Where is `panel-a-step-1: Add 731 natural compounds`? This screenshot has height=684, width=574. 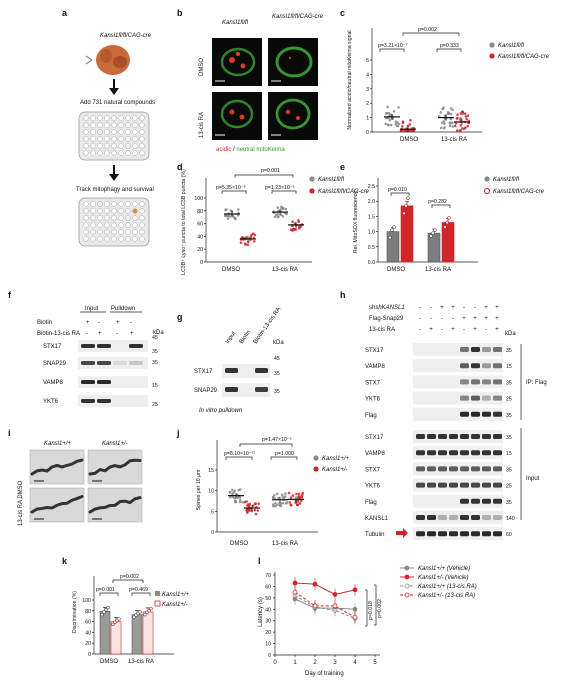 panel-a-step-1: Add 731 natural compounds is located at coordinates (117, 103).